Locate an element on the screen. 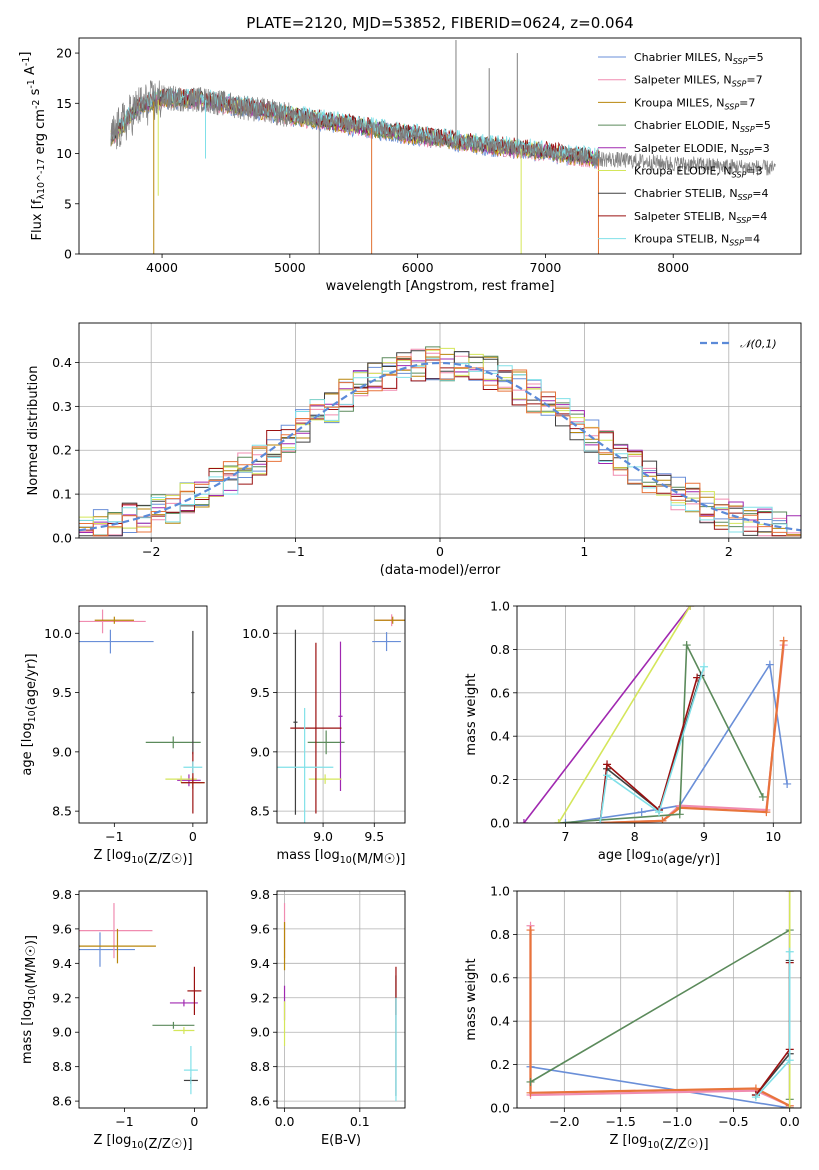  label-fragment: (age/yr)] is located at coordinates (691, 859).